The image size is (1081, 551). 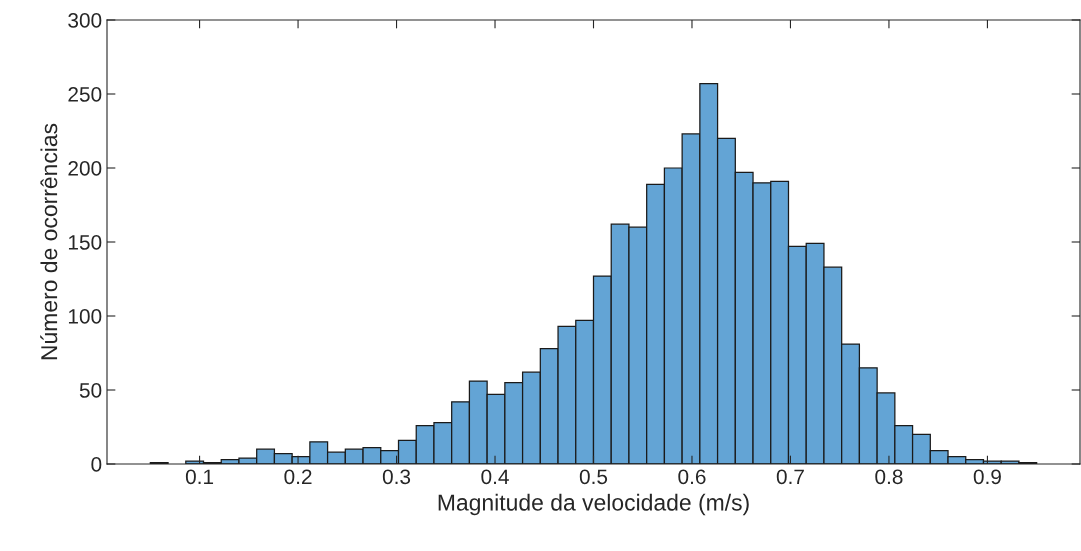 I want to click on x-tick-label: 0.6, so click(x=692, y=477).